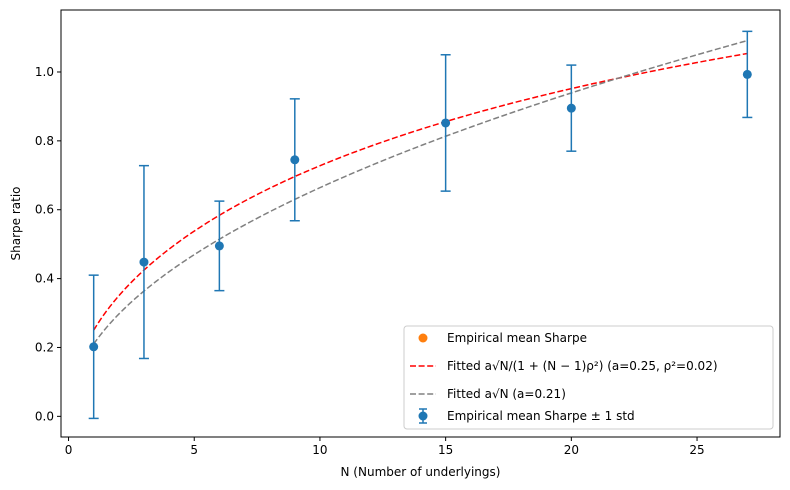 This screenshot has height=490, width=790. What do you see at coordinates (541, 416) in the screenshot?
I see `legend-label: Empirical mean Sharpe ± 1 std` at bounding box center [541, 416].